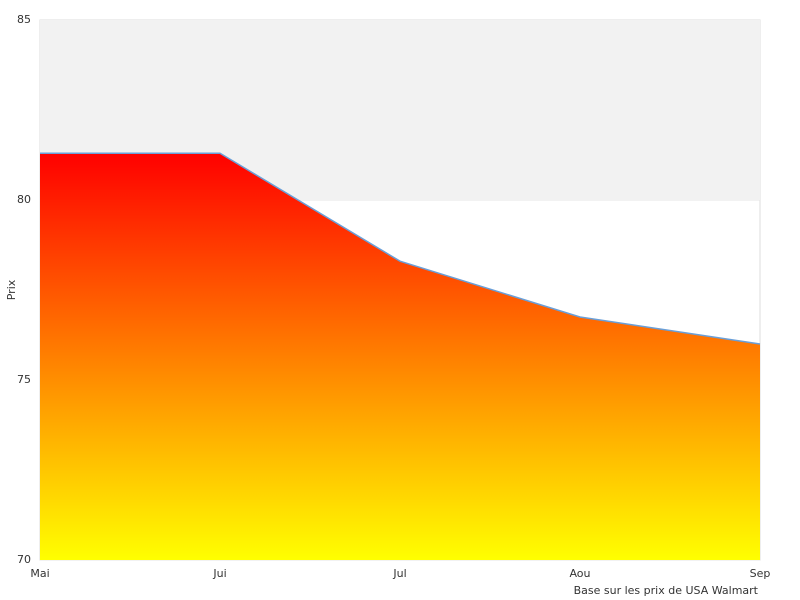  What do you see at coordinates (666, 590) in the screenshot?
I see `caption: Base sur les prix de USA Walmart` at bounding box center [666, 590].